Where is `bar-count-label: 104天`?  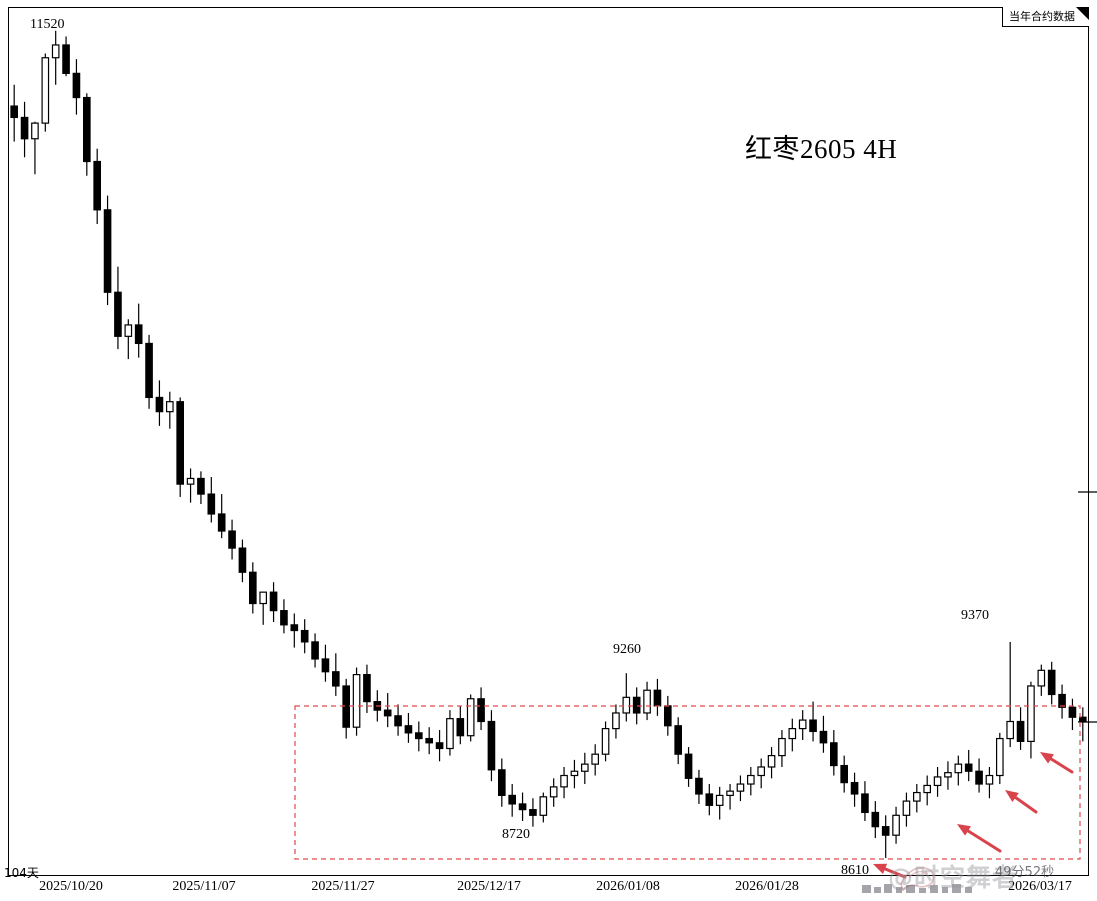 bar-count-label: 104天 is located at coordinates (21, 873).